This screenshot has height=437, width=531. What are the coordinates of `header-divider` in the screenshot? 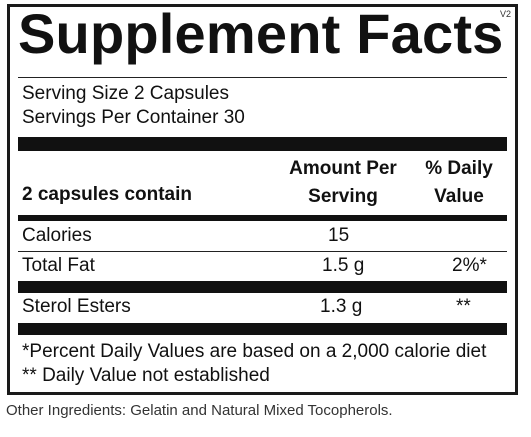 It's located at (262, 218).